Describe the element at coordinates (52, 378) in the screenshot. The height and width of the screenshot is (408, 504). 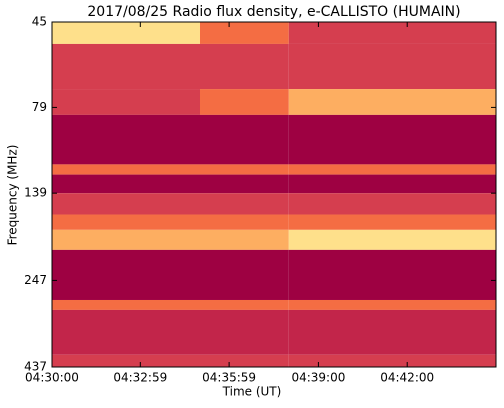
I see `x-tick-label: 04:30:00` at that location.